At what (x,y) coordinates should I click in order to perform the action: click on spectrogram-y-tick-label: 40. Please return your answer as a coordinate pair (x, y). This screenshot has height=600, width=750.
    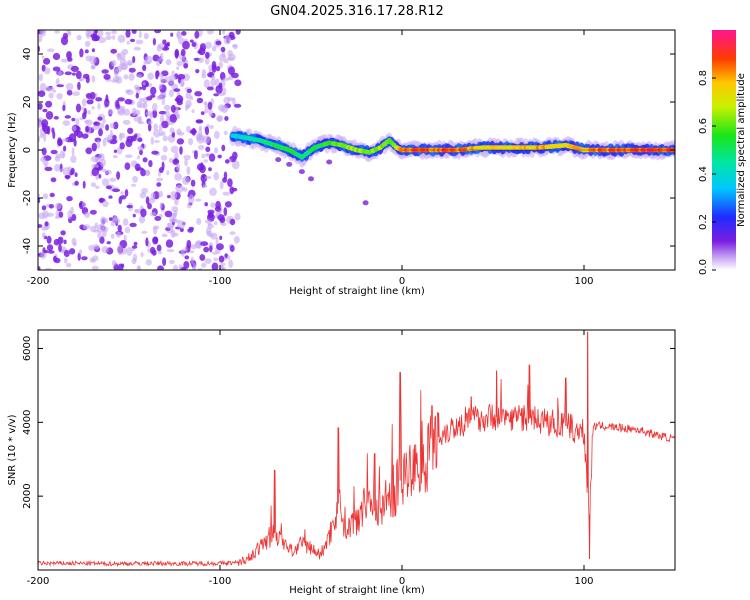
    Looking at the image, I should click on (27, 54).